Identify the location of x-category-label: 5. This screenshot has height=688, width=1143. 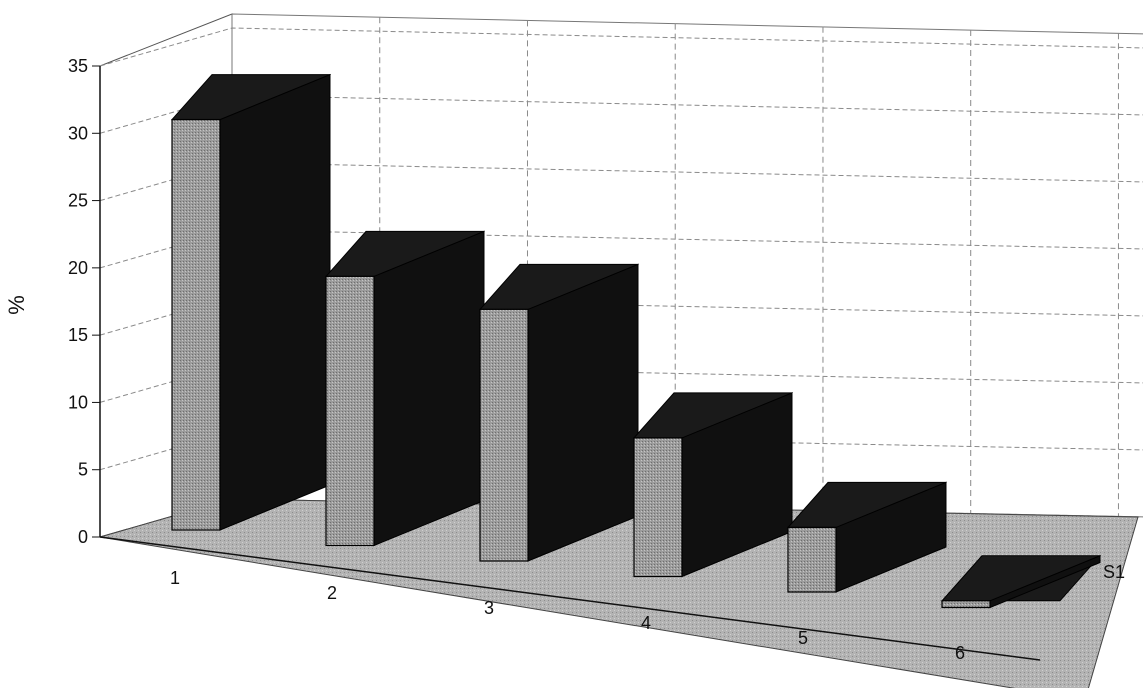
(803, 638).